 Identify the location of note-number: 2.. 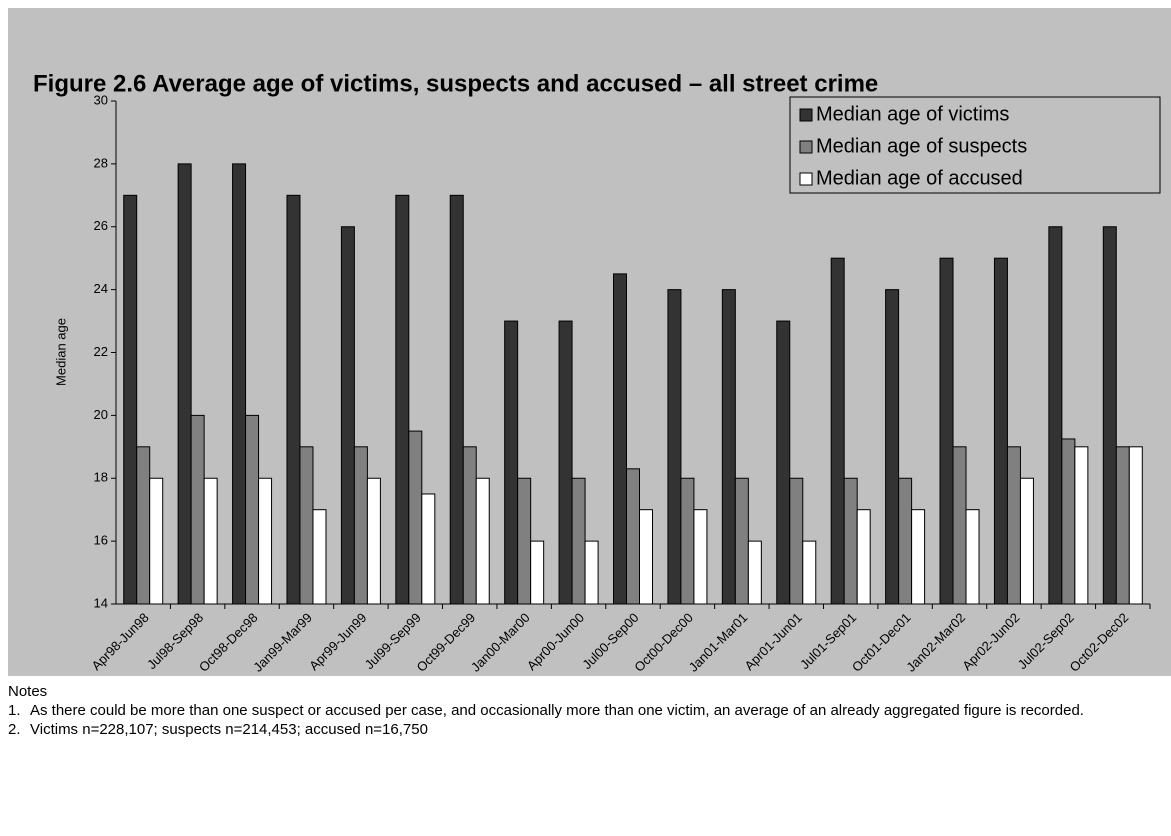
(14, 729).